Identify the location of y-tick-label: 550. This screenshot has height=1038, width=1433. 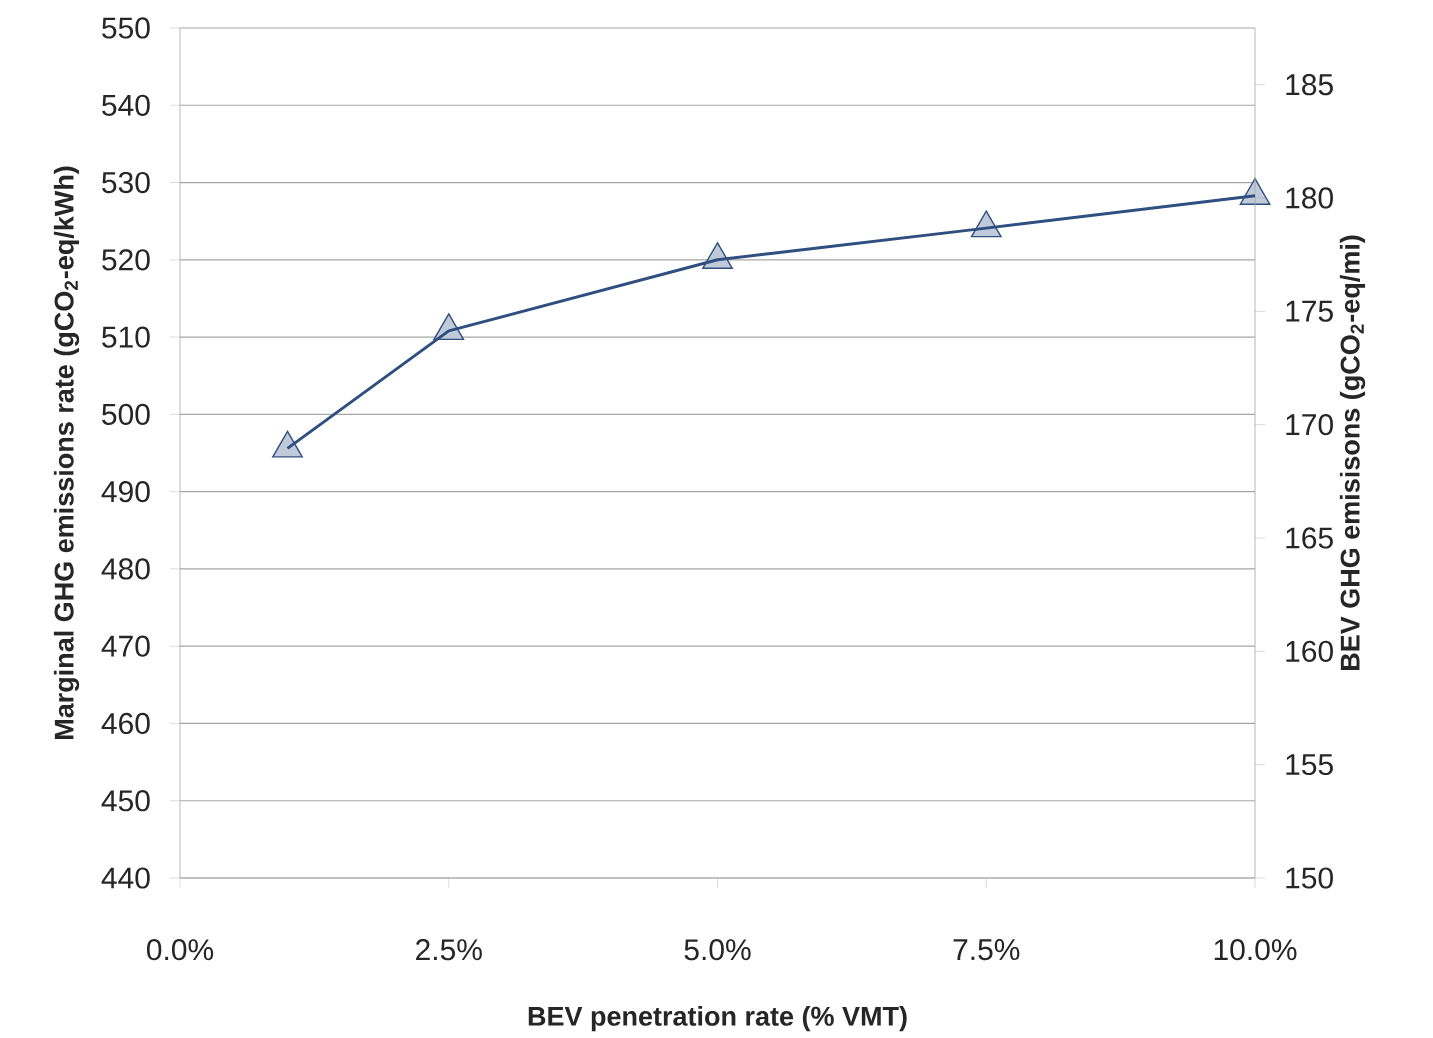
(126, 28).